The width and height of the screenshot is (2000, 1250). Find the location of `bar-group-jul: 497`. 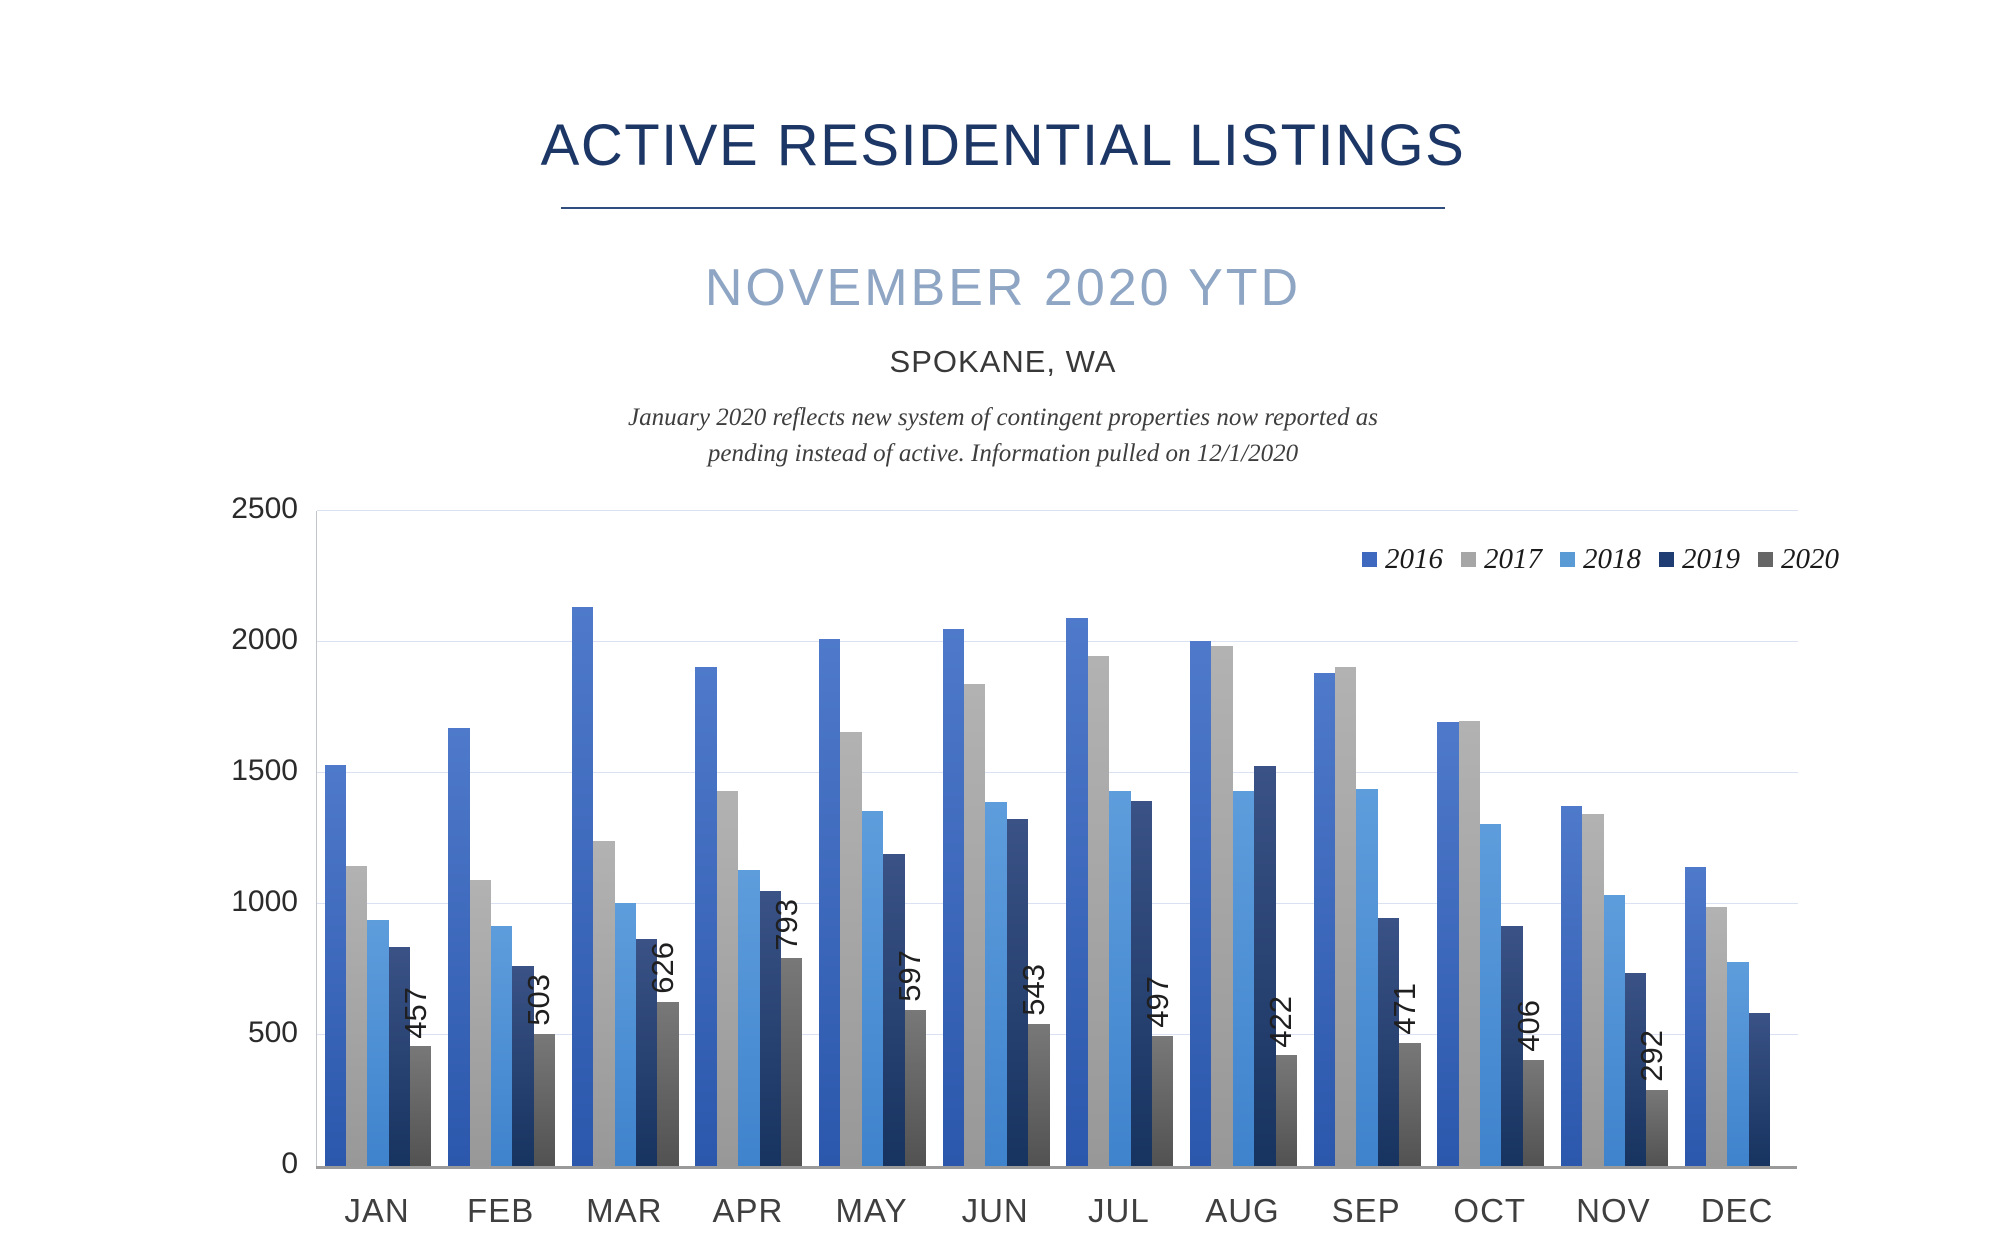

bar-group-jul: 497 is located at coordinates (1120, 838).